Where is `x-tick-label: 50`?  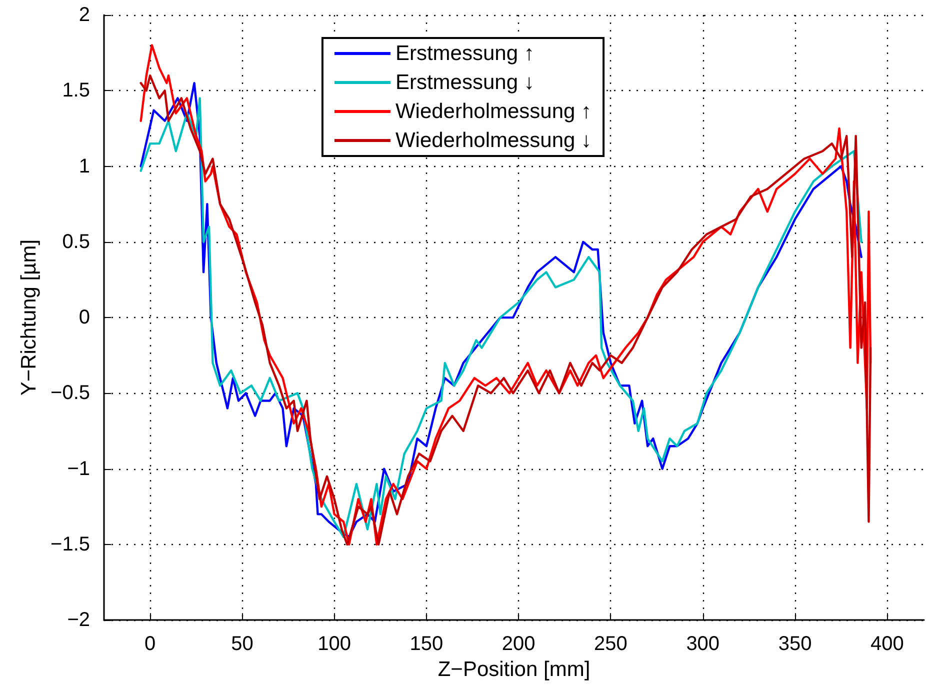
x-tick-label: 50 is located at coordinates (242, 644).